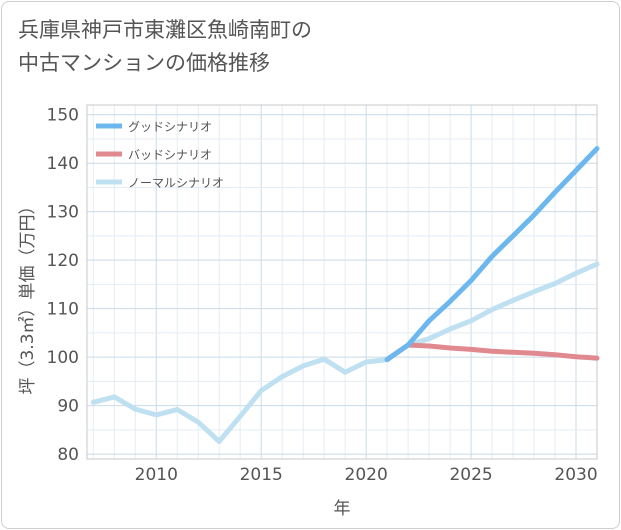 This screenshot has width=621, height=530. Describe the element at coordinates (63, 261) in the screenshot. I see `y-tick-label: 120` at that location.